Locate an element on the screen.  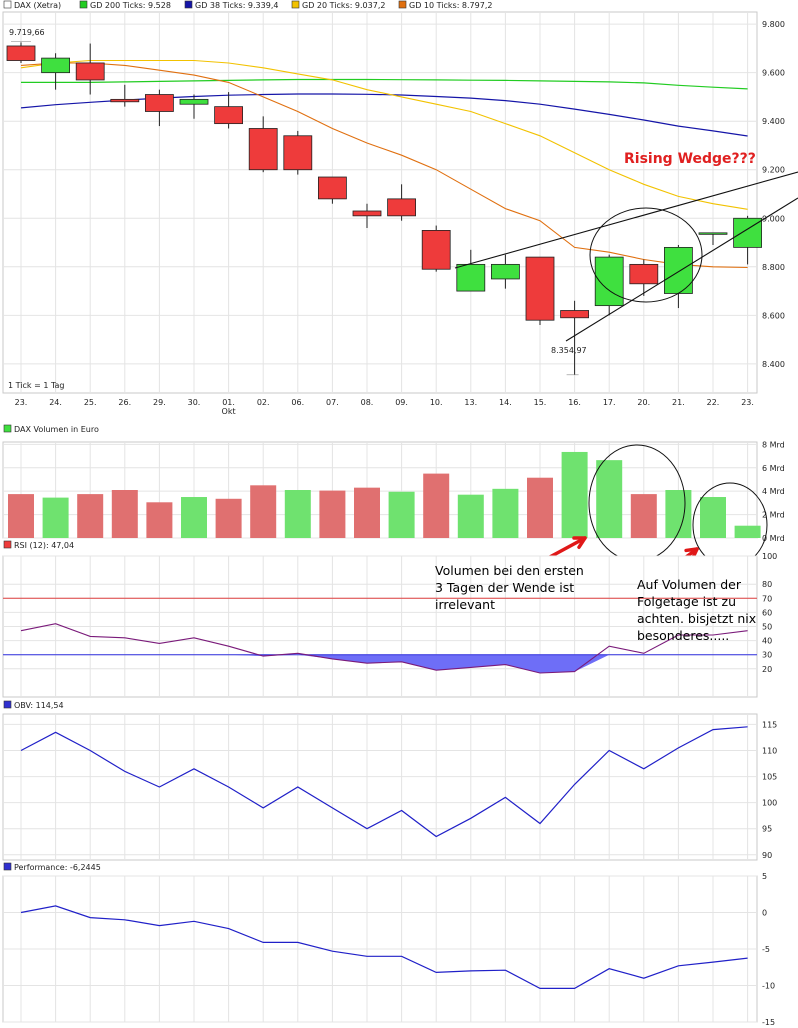
rsi-y-tick-label: 20 is located at coordinates (767, 669).